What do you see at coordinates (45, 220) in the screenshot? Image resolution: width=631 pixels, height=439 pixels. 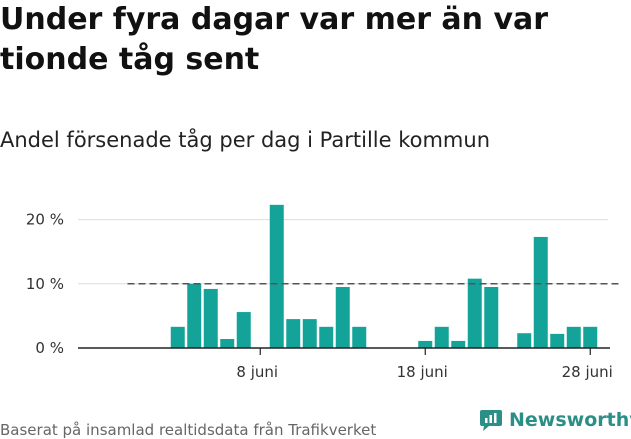 I see `y-tick-label: 20 %` at bounding box center [45, 220].